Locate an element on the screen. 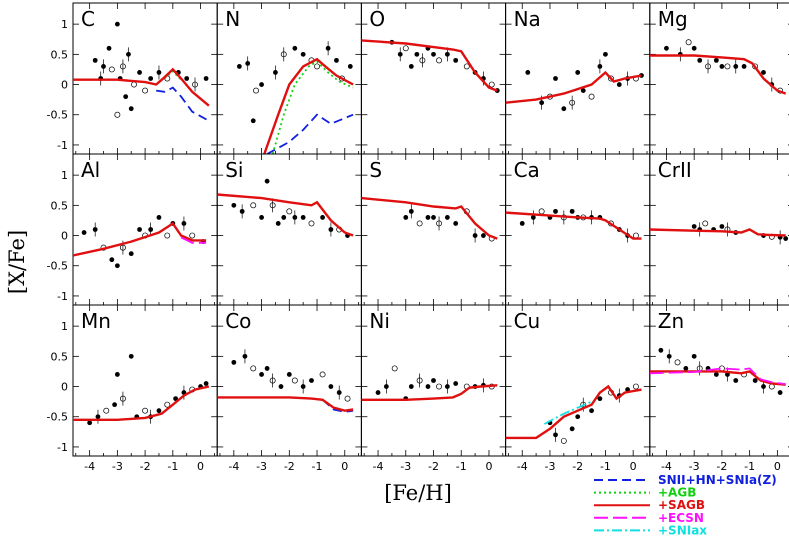 Image resolution: width=789 pixels, height=539 pixels. element-label: Co is located at coordinates (238, 321).